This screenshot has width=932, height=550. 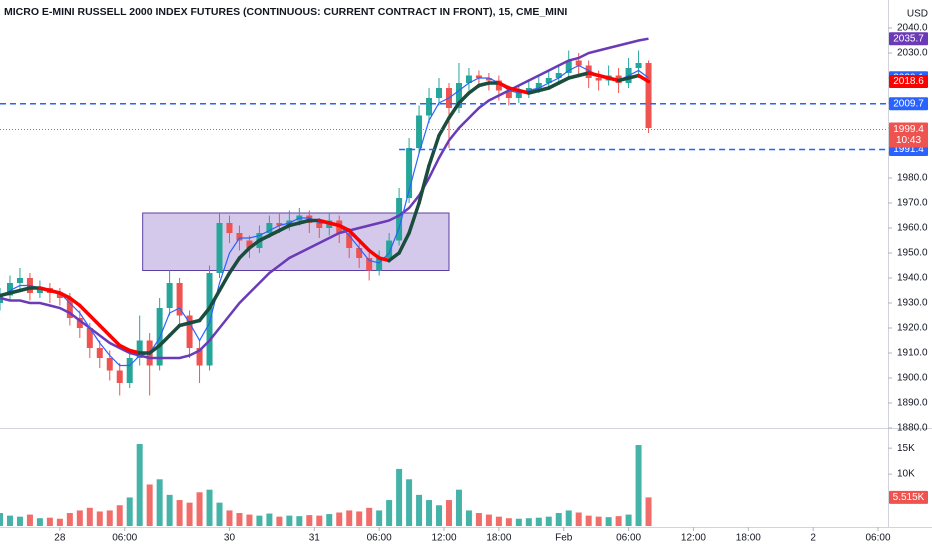 What do you see at coordinates (912, 228) in the screenshot?
I see `y-tick-label: 1960.0` at bounding box center [912, 228].